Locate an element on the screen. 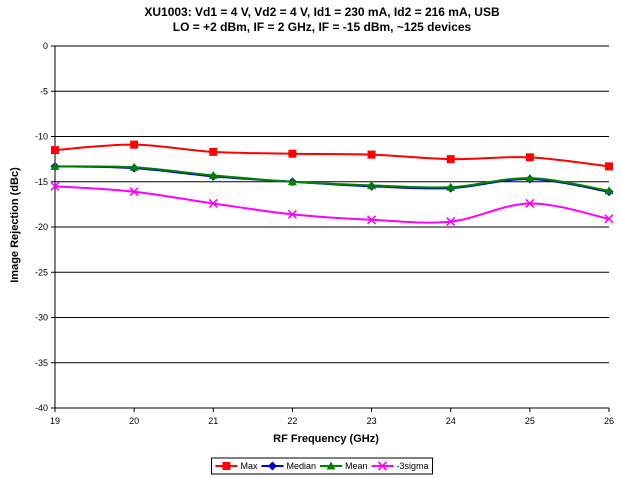 The height and width of the screenshot is (478, 621). legend-label: -3sigma is located at coordinates (413, 466).